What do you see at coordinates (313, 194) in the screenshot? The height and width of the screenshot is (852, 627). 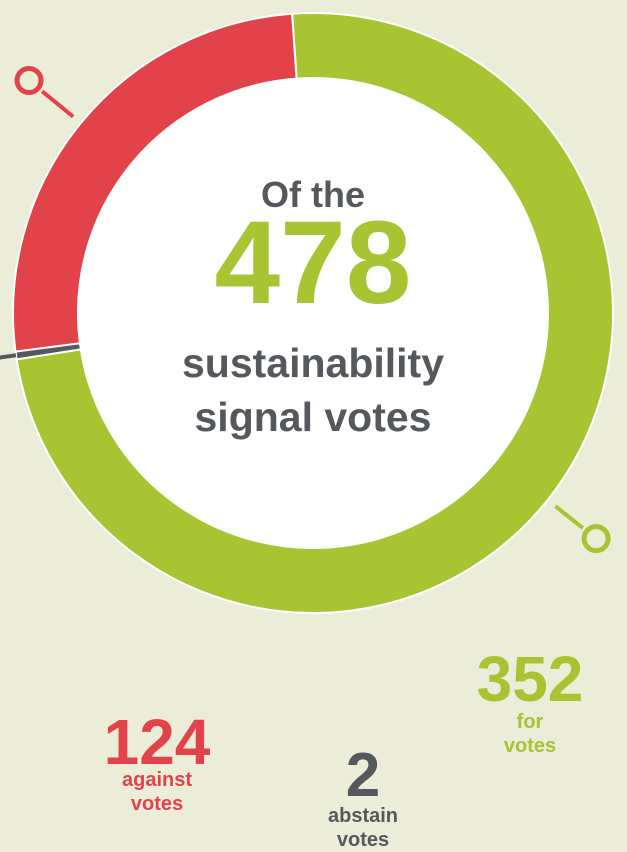 I see `center-intro-text: Of the` at bounding box center [313, 194].